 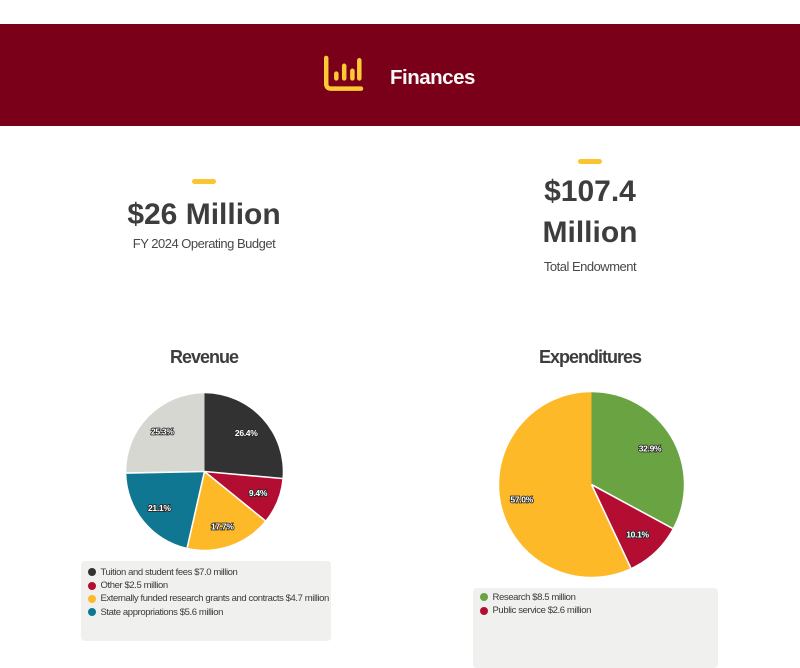 What do you see at coordinates (162, 432) in the screenshot?
I see `svg-text: 25.3%` at bounding box center [162, 432].